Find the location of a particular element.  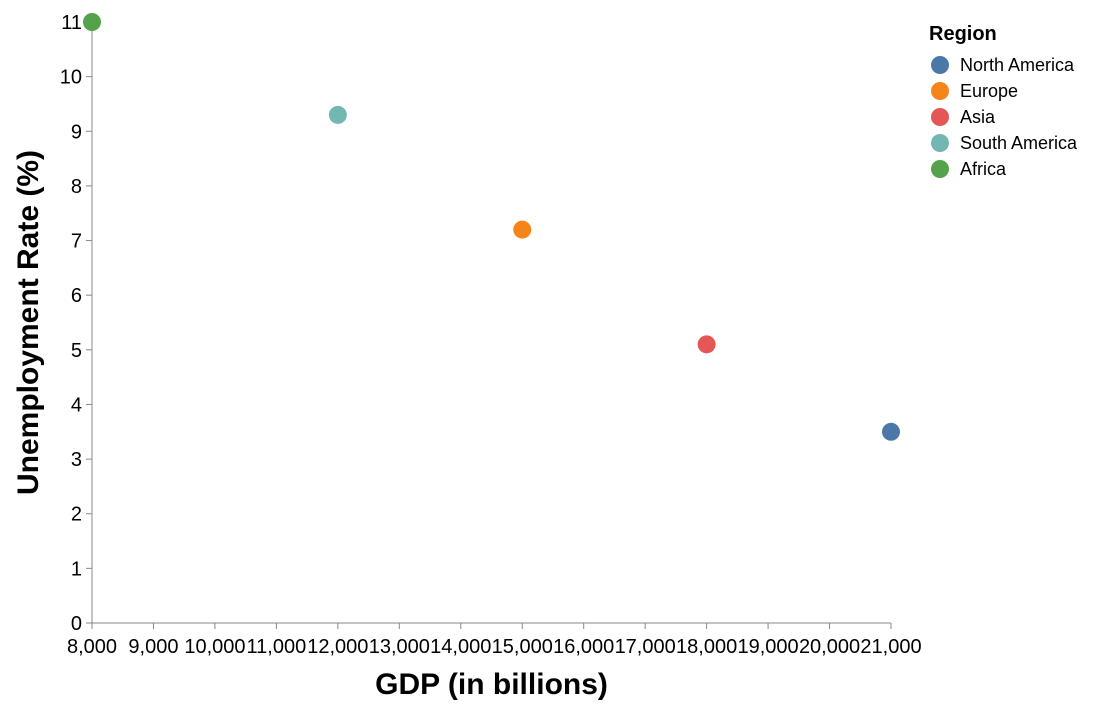

legend-title: Region is located at coordinates (963, 34).